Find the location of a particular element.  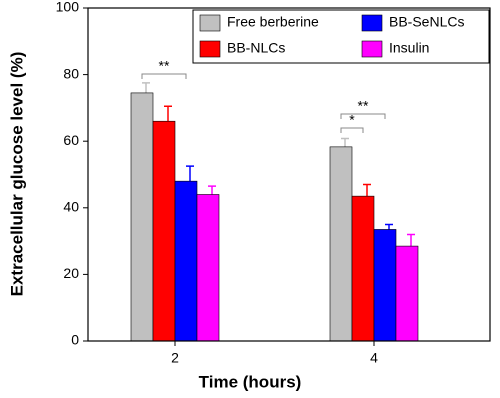

y-axis-label: Extracellular glucose level (%) is located at coordinates (16, 174).